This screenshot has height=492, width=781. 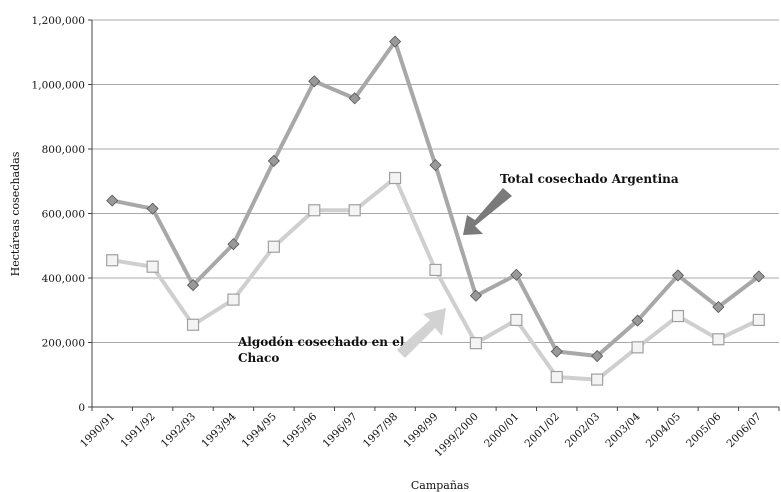 I want to click on x-tick-label: 1993/94, so click(x=219, y=430).